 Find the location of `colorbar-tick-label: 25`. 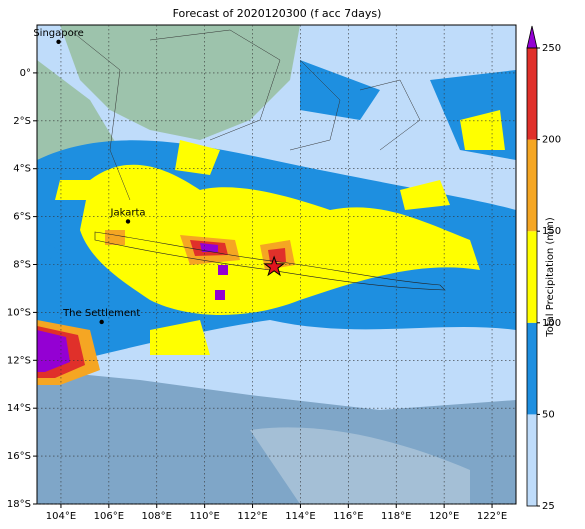

colorbar-tick-label: 25 is located at coordinates (548, 506).